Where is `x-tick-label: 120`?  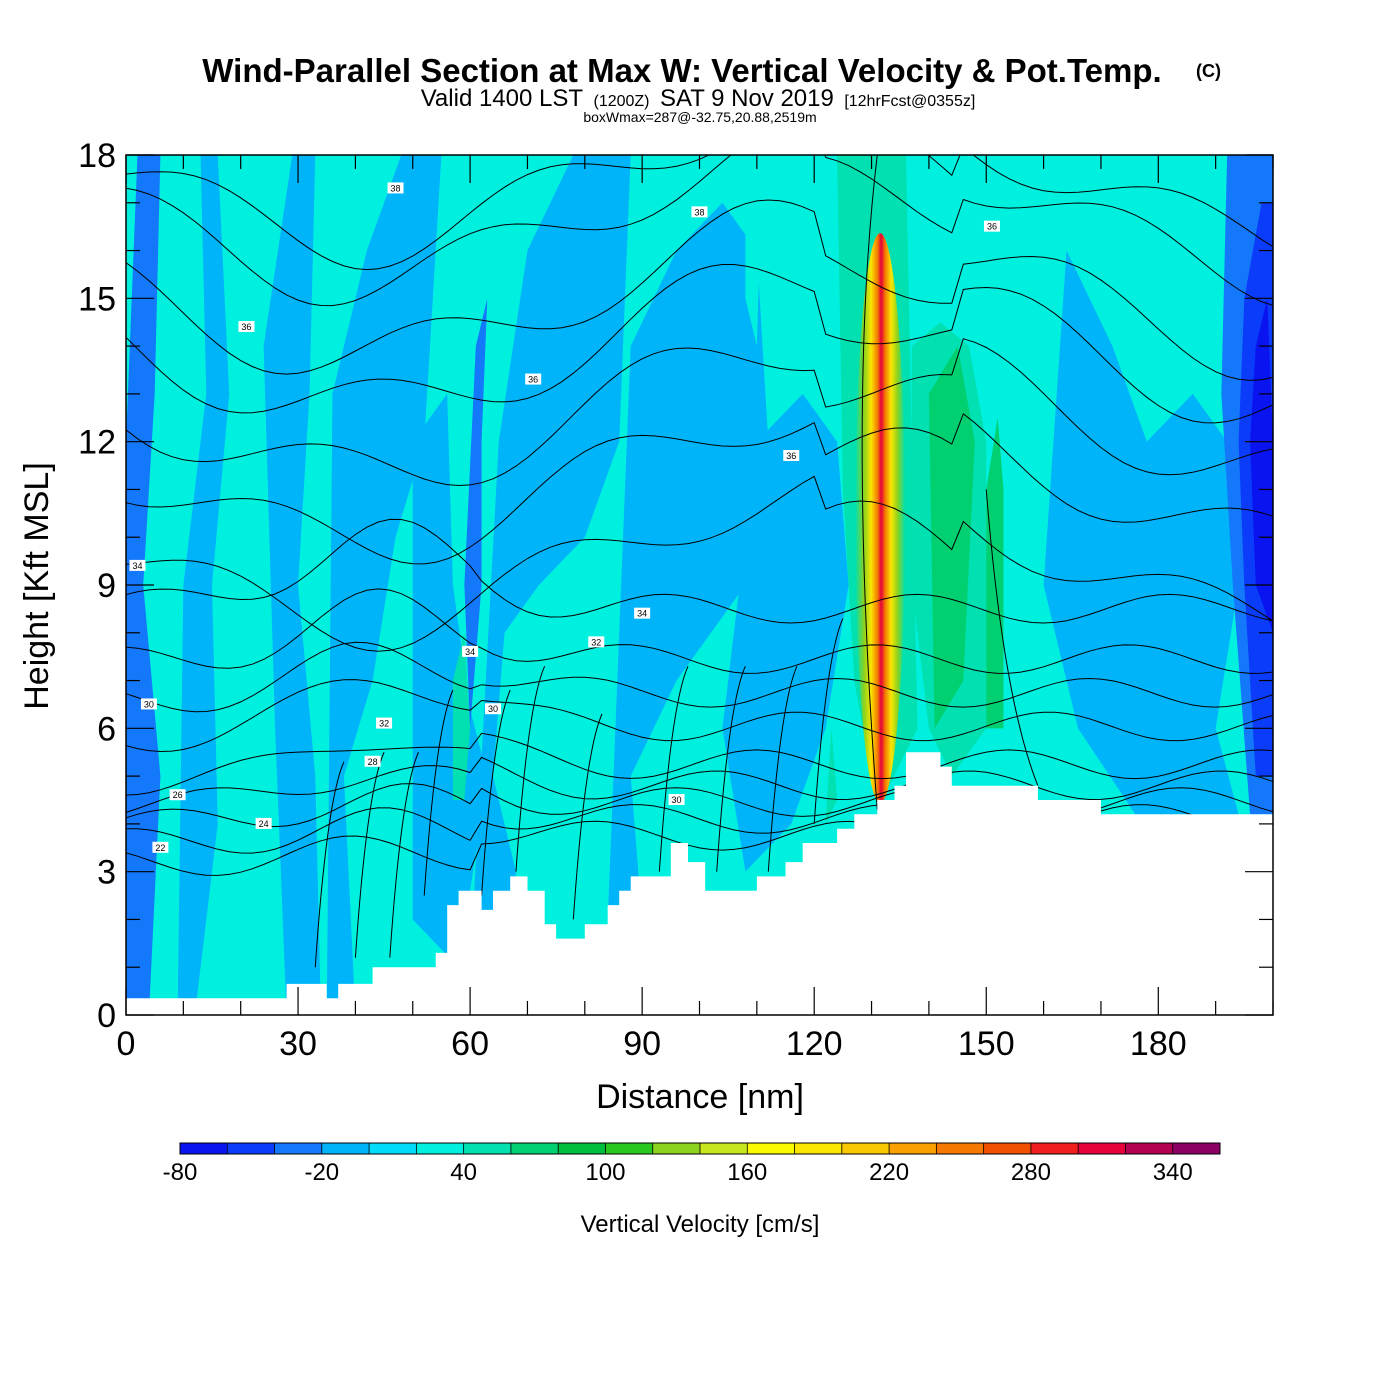
x-tick-label: 120 is located at coordinates (814, 1044).